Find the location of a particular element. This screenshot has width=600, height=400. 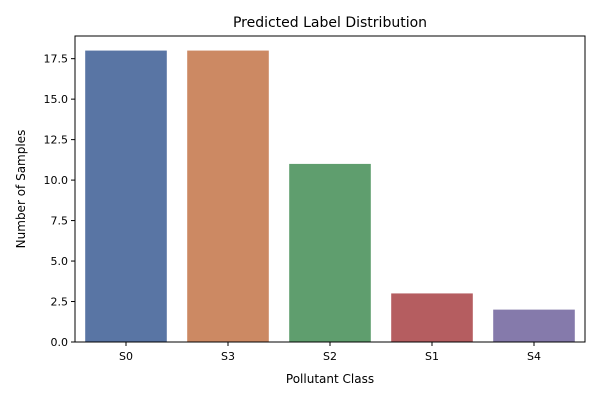

y-axis-ticks: 0.0 2.5 5.0 7.5 10.0 12.5 15.0 17.5 is located at coordinates (59, 201).